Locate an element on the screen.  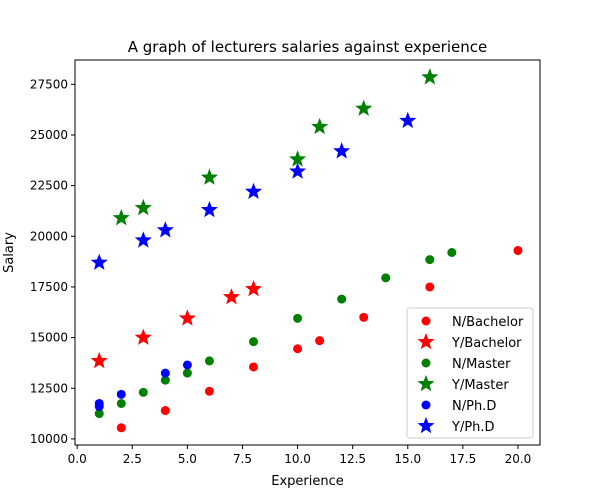
legend-box is located at coordinates (470, 373).